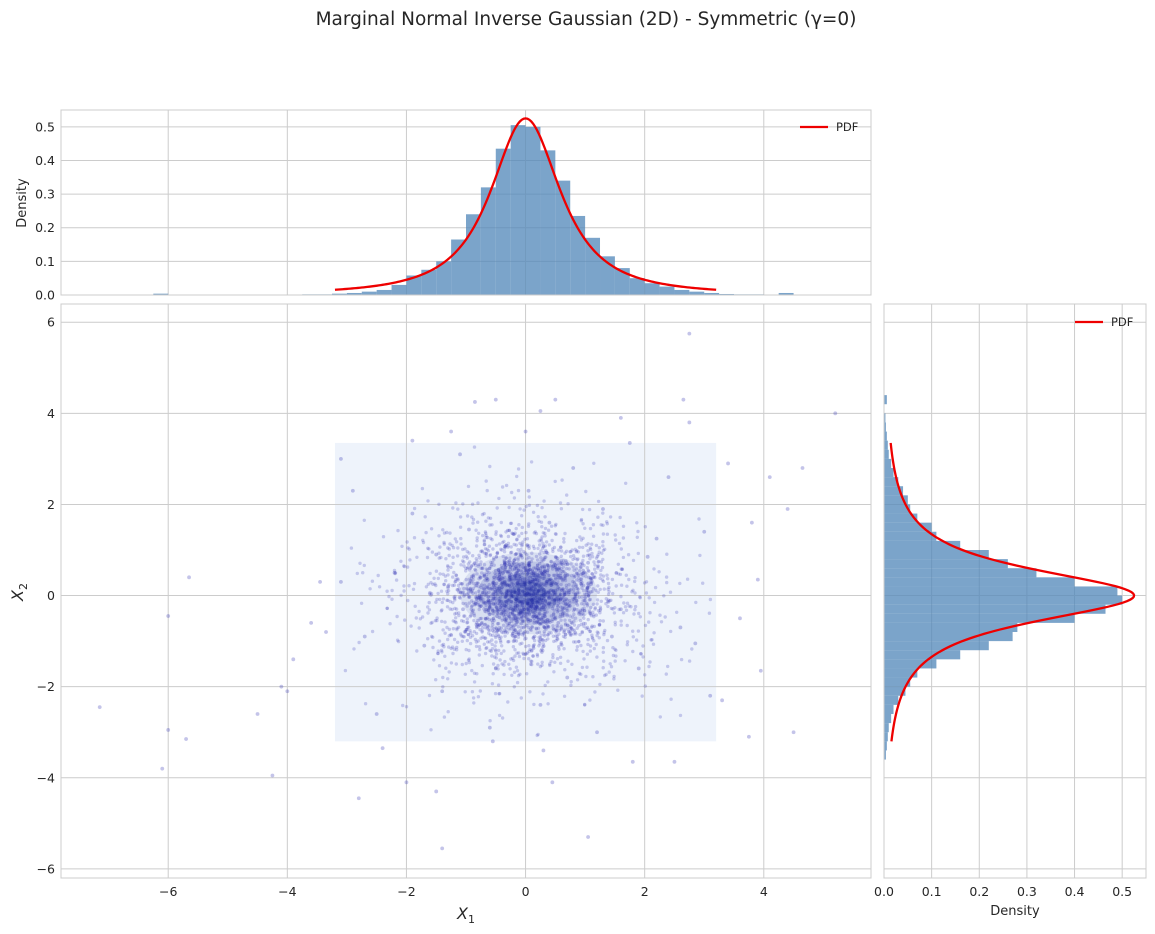 The width and height of the screenshot is (1155, 934). I want to click on right-marginal-x-ticks: 0.0 0.1 0.2 0.3 0.4 0.5, so click(1003, 891).